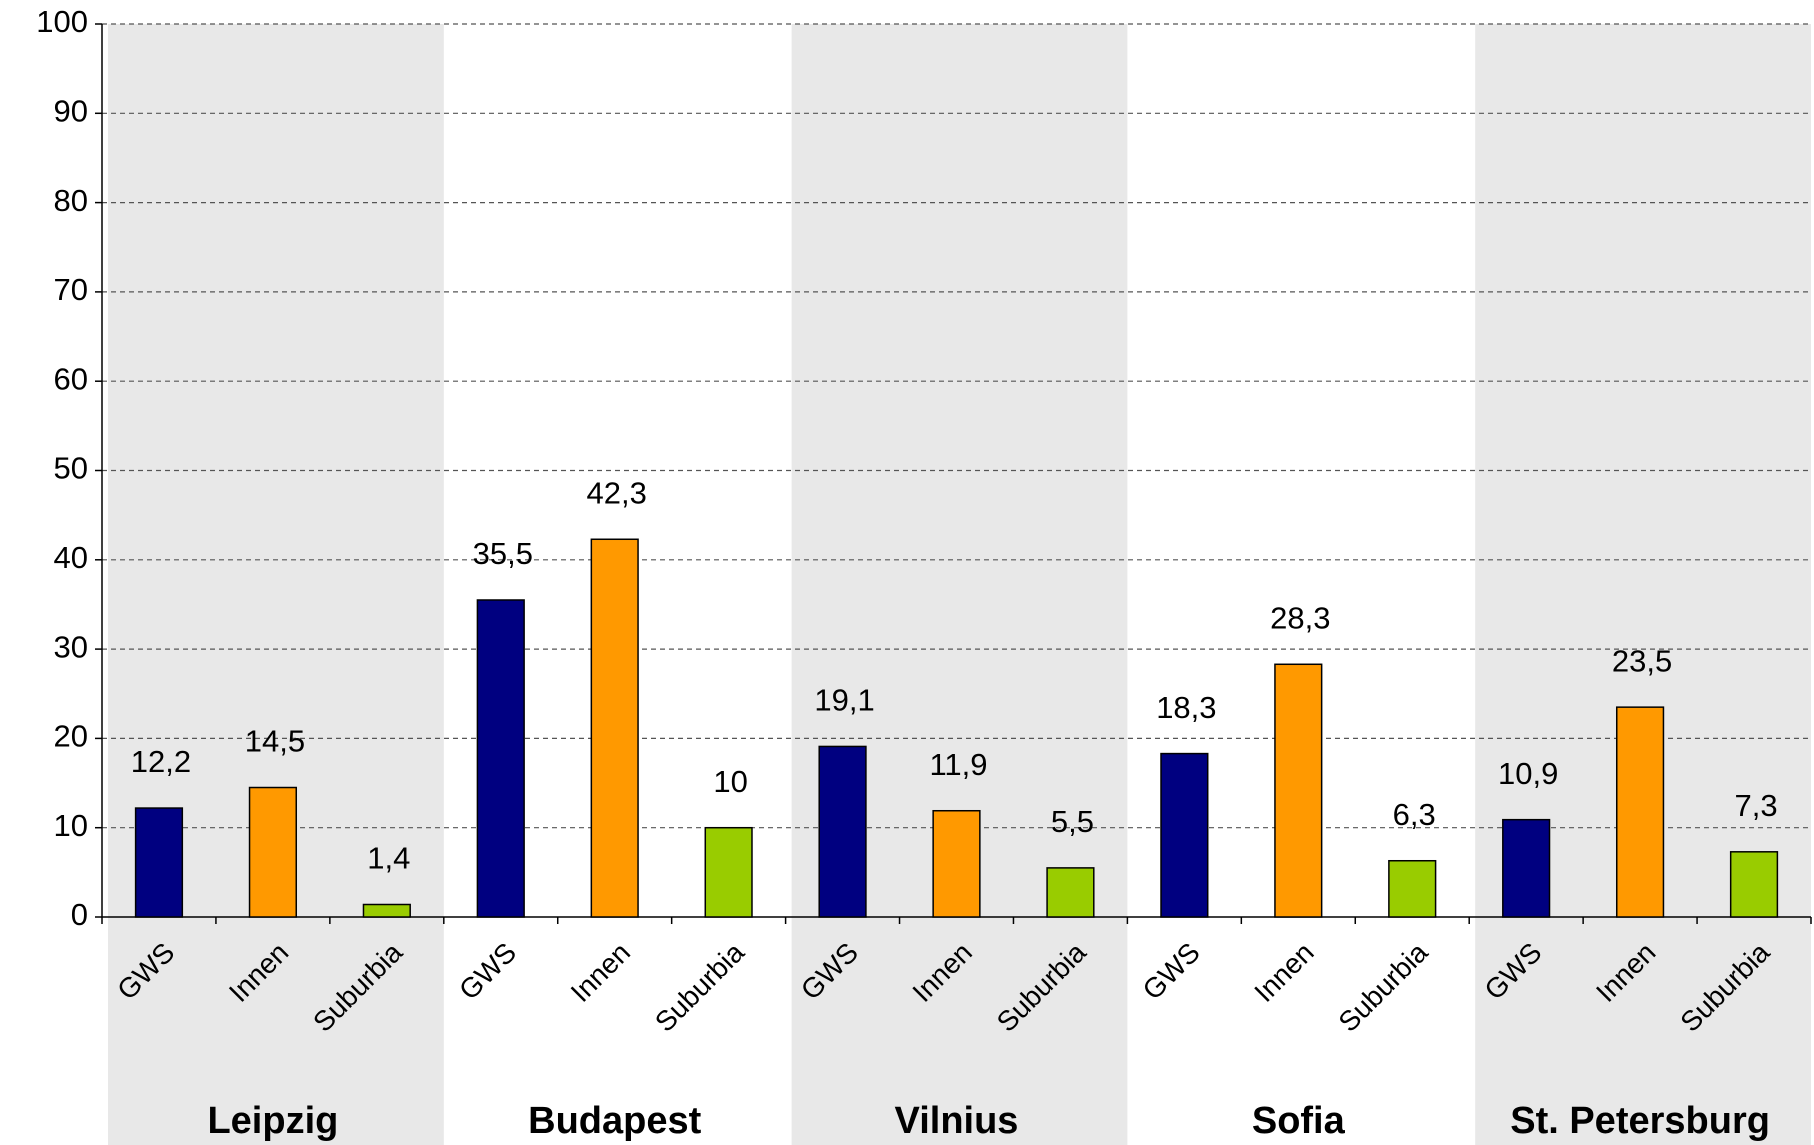 This screenshot has height=1145, width=1814. Describe the element at coordinates (71, 378) in the screenshot. I see `y-tick-label: 60` at that location.